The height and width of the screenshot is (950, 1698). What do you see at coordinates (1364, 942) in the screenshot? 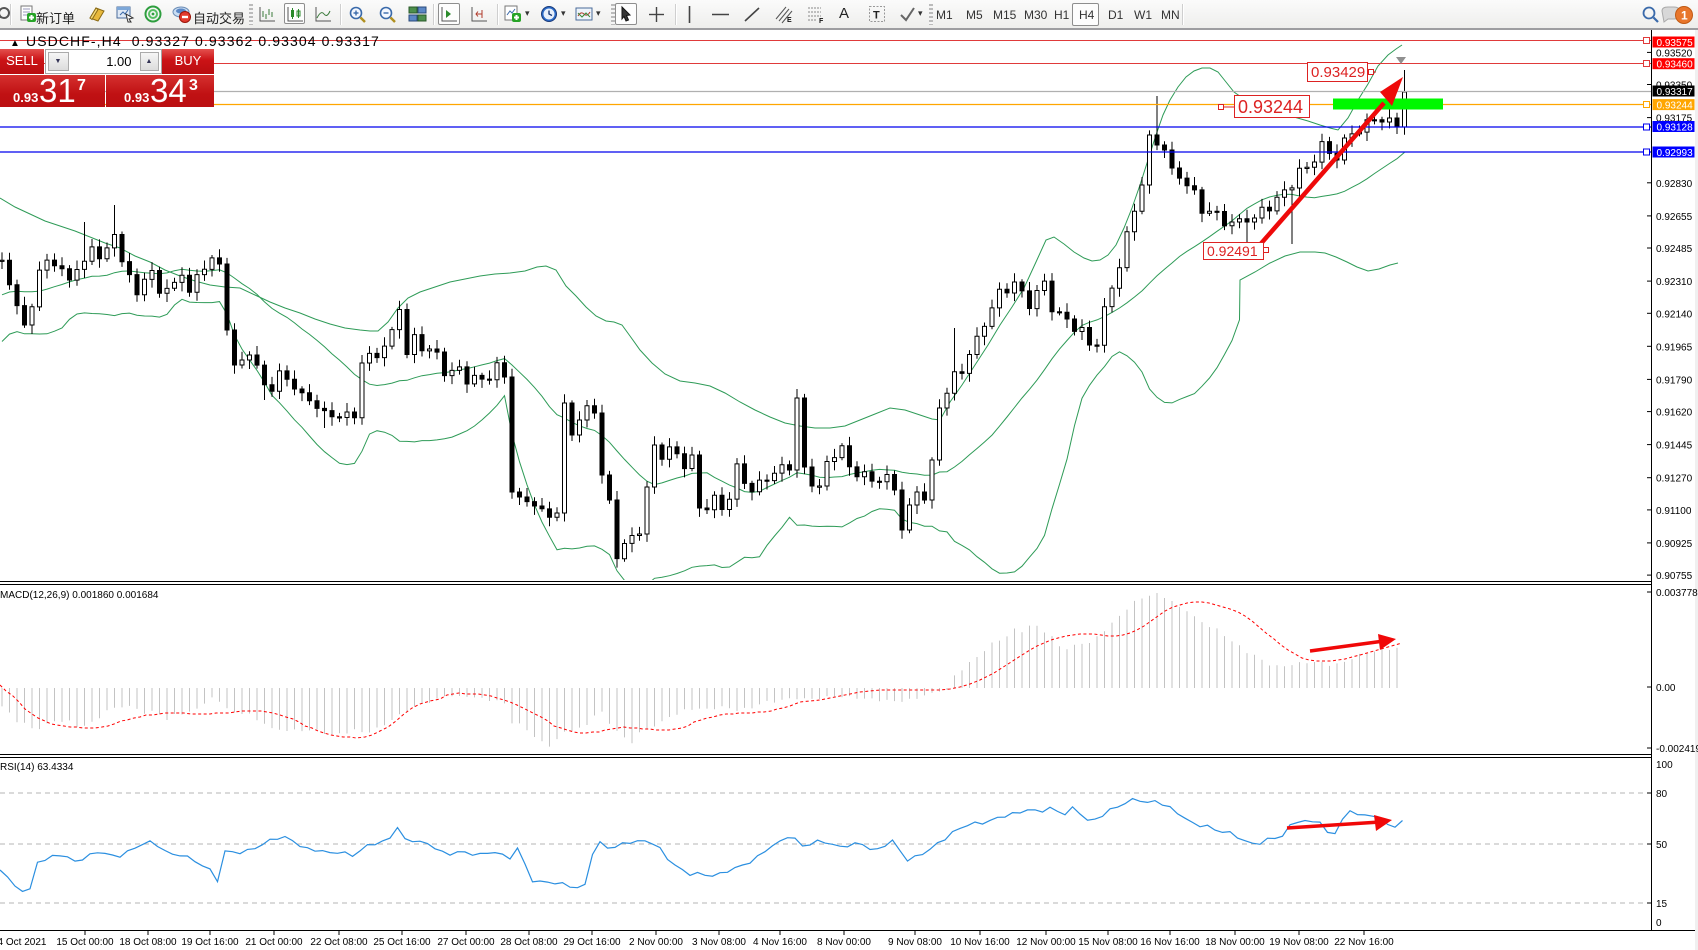
I see `svg-text: 22 Nov 16:00` at bounding box center [1364, 942].